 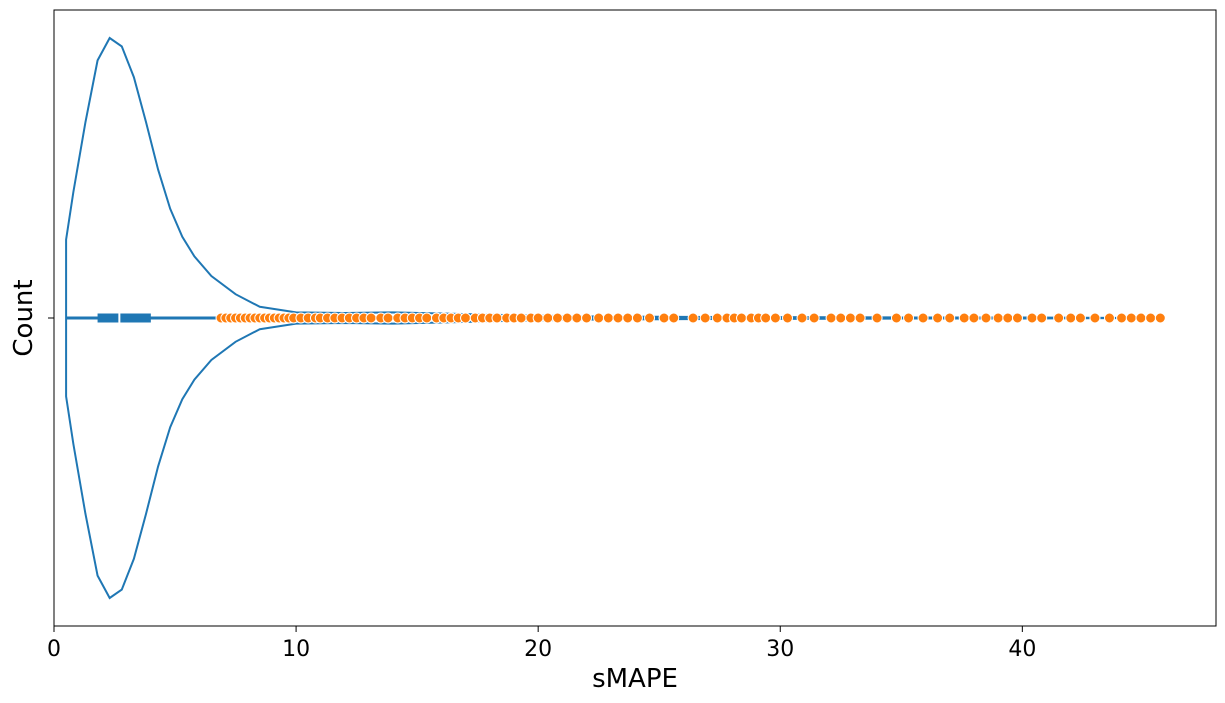 What do you see at coordinates (296, 649) in the screenshot?
I see `x-tick-label: 10` at bounding box center [296, 649].